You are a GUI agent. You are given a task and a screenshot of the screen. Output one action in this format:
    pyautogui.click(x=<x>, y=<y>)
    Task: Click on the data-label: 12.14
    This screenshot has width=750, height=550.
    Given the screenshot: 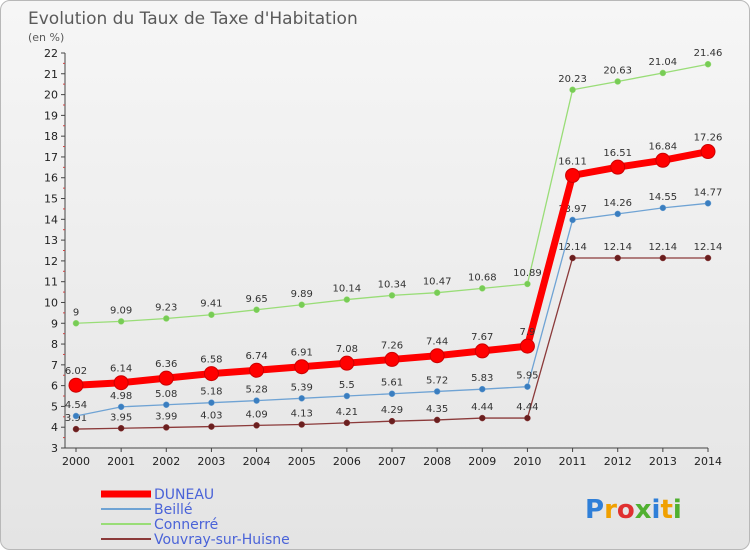 What is the action you would take?
    pyautogui.click(x=708, y=247)
    